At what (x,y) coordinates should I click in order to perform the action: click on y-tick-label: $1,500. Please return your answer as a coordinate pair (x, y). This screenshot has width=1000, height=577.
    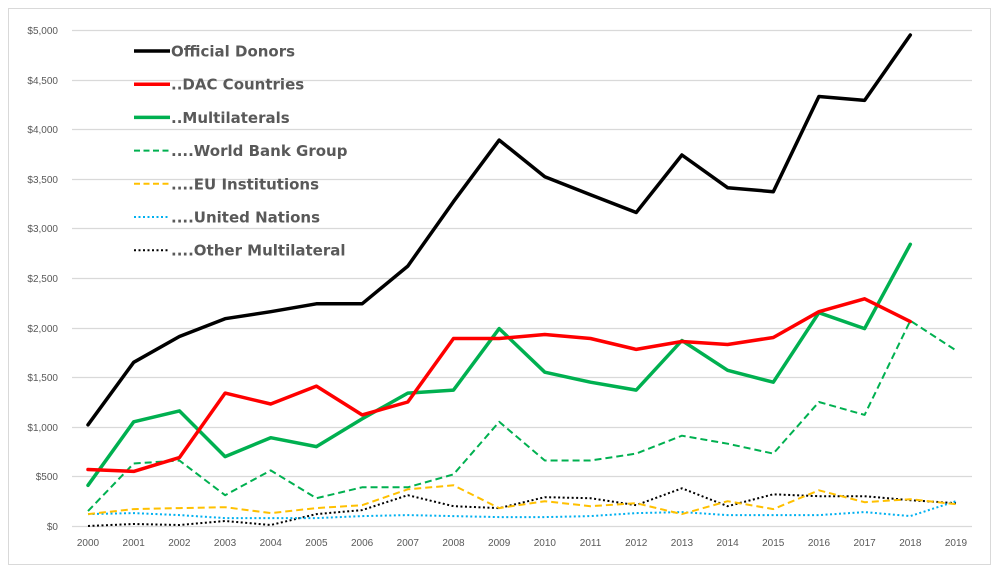
    Looking at the image, I should click on (42, 378).